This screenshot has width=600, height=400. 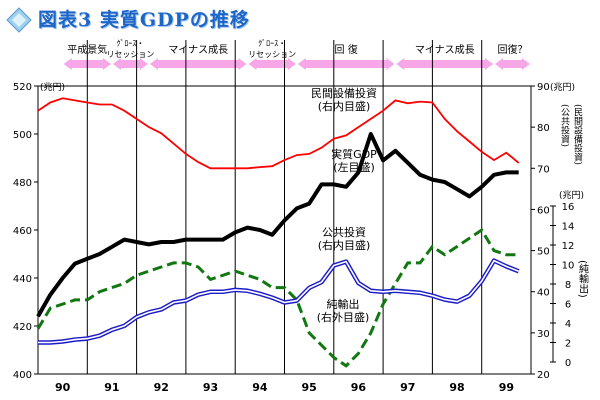 I want to click on series-note-net_exports: (右外目盛), so click(x=343, y=317).